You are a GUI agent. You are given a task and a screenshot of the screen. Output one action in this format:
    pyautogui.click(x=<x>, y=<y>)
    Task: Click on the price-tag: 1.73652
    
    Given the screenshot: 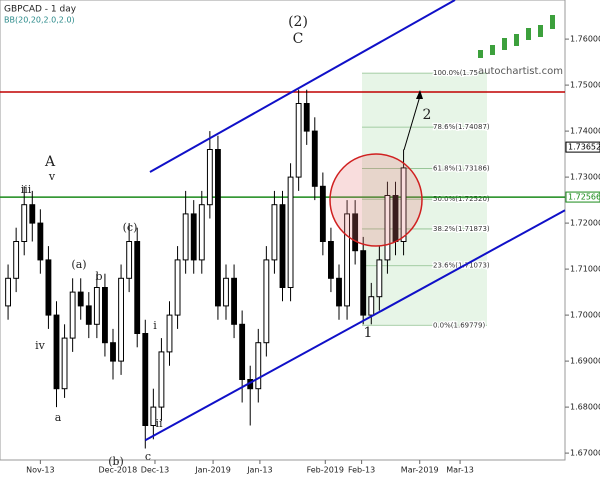 What is the action you would take?
    pyautogui.click(x=584, y=147)
    